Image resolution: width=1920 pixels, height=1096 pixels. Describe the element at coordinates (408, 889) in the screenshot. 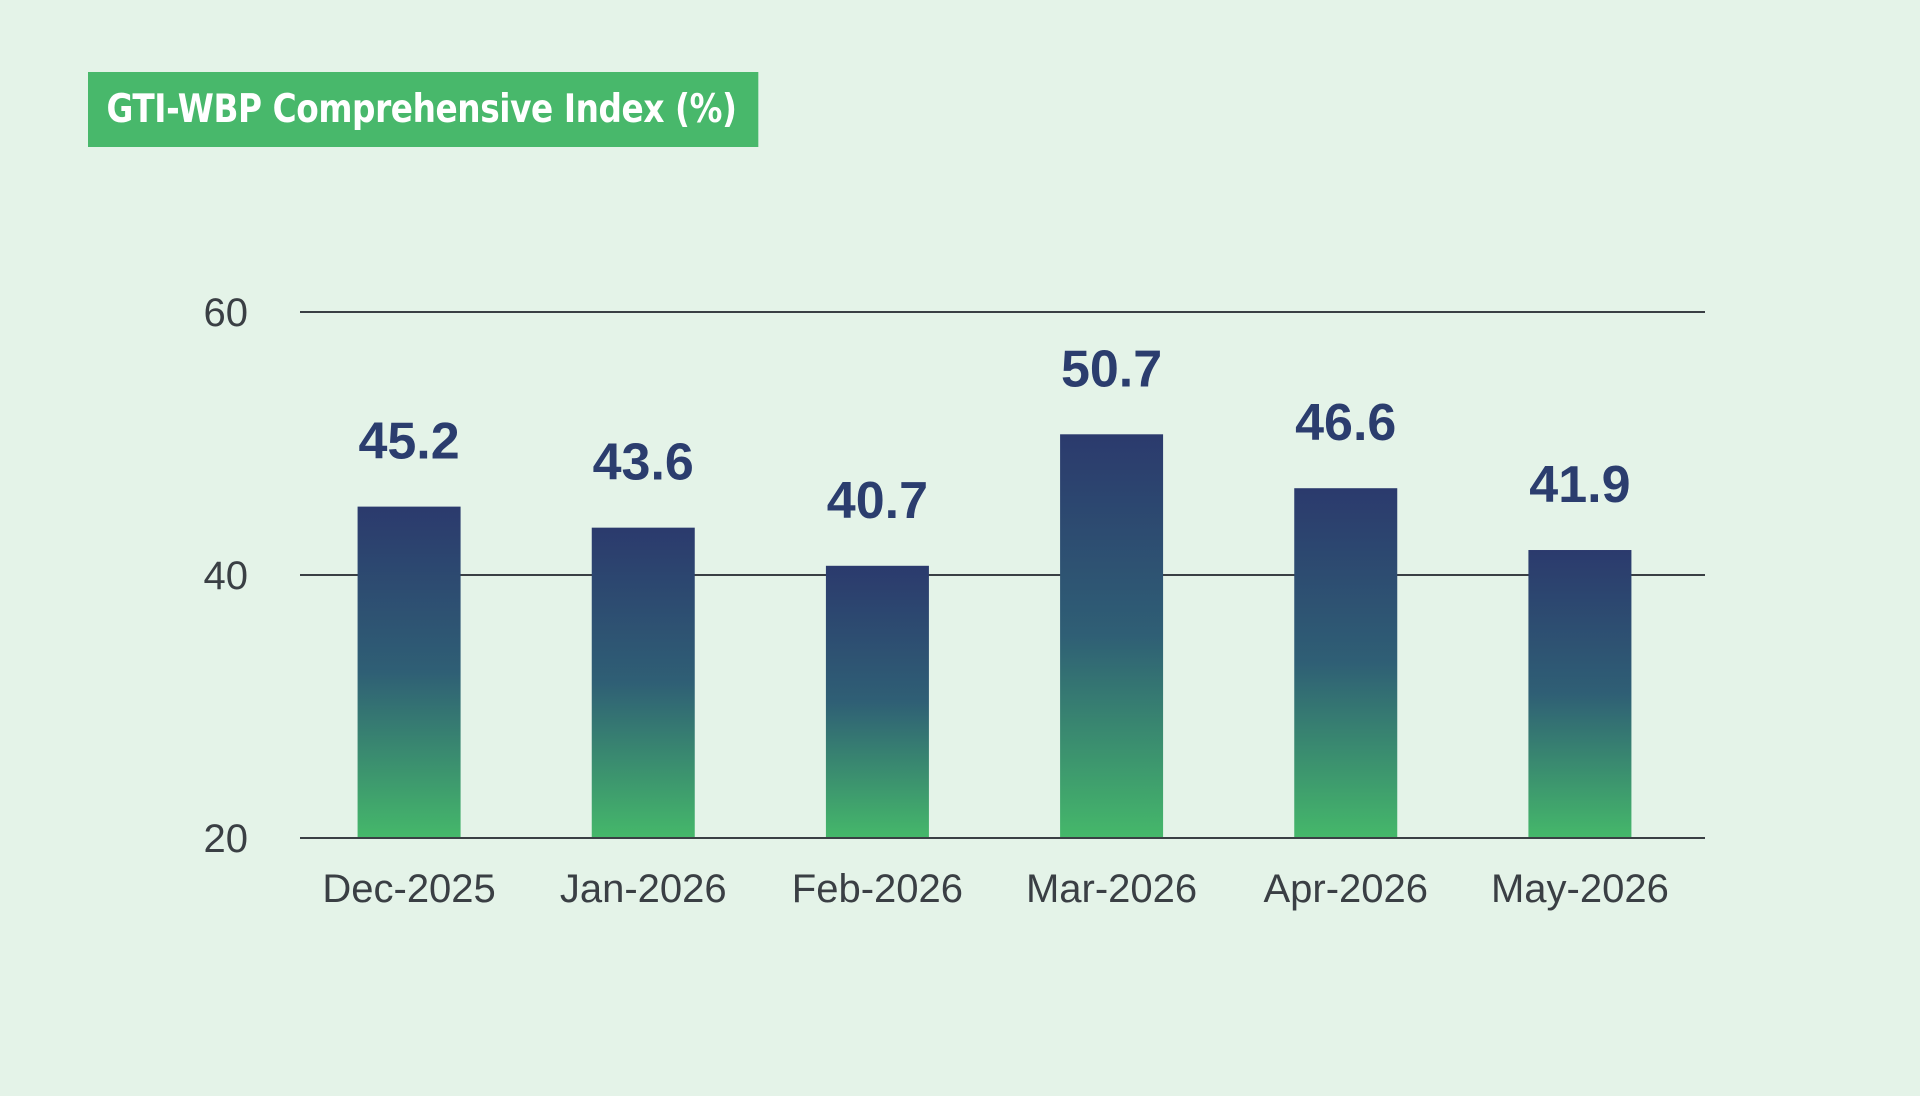

I see `x-tick-label: Dec-2025` at that location.